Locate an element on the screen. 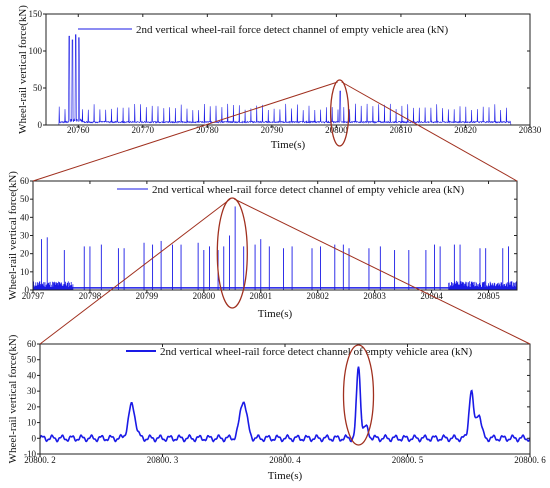  x-tick-label: 20790 is located at coordinates (272, 130).